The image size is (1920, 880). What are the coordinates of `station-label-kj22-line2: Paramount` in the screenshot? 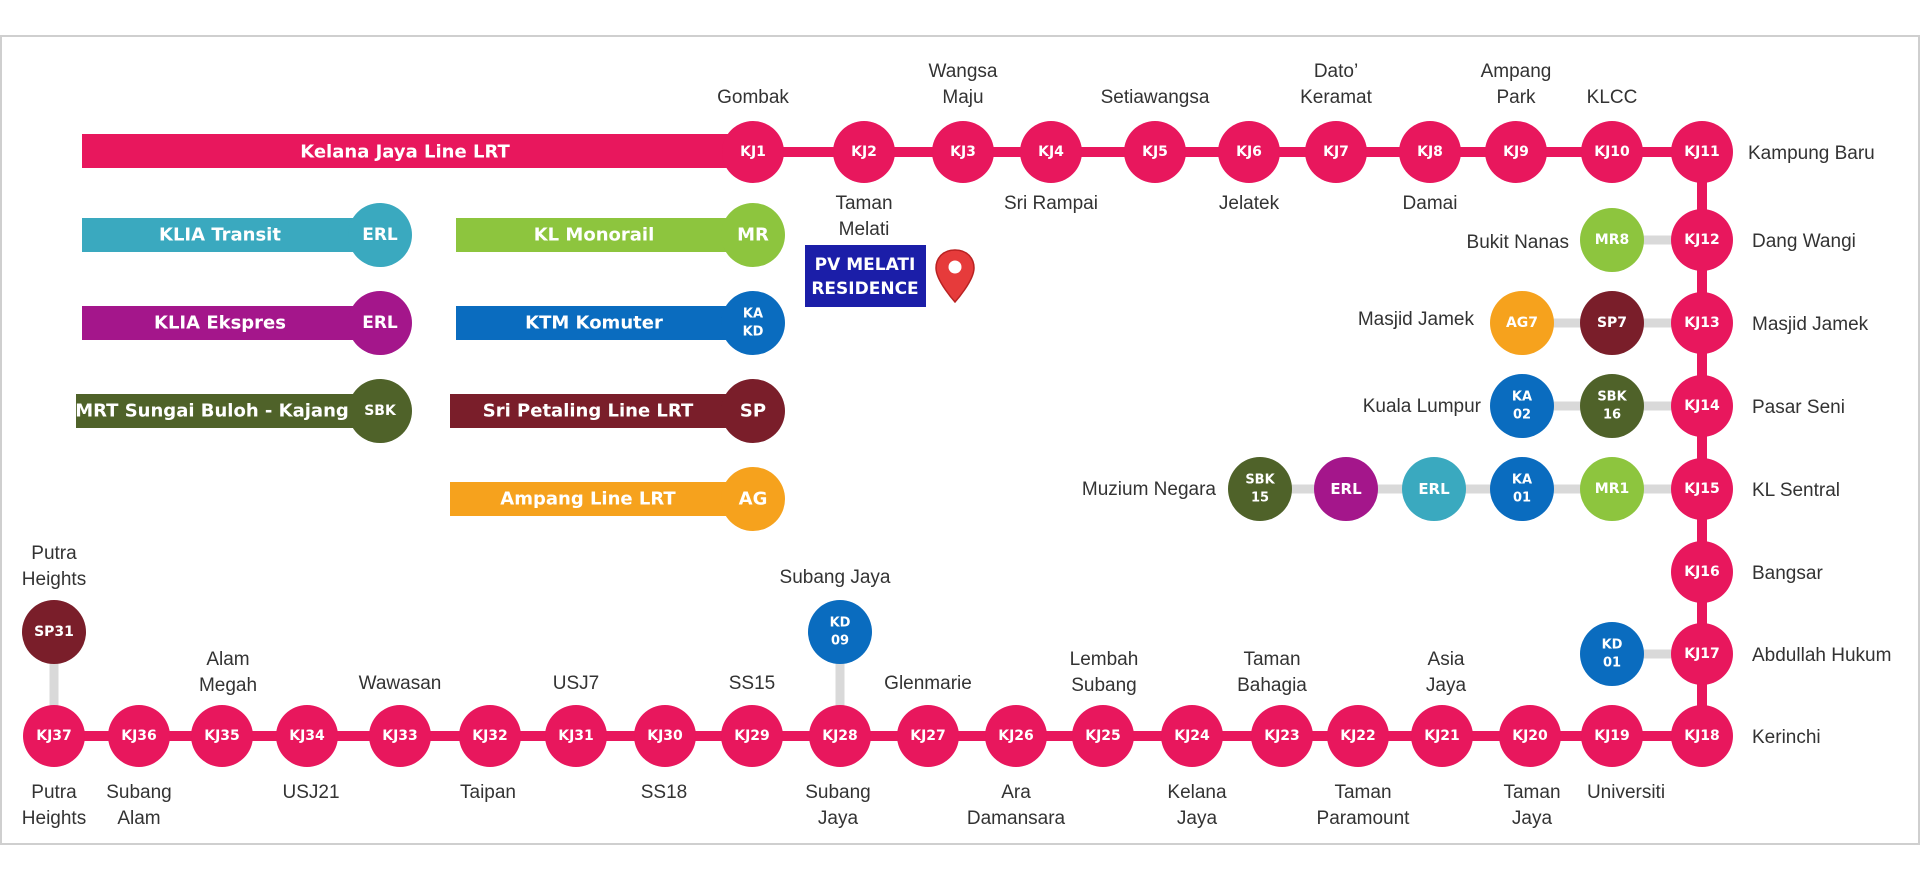 It's located at (1364, 818).